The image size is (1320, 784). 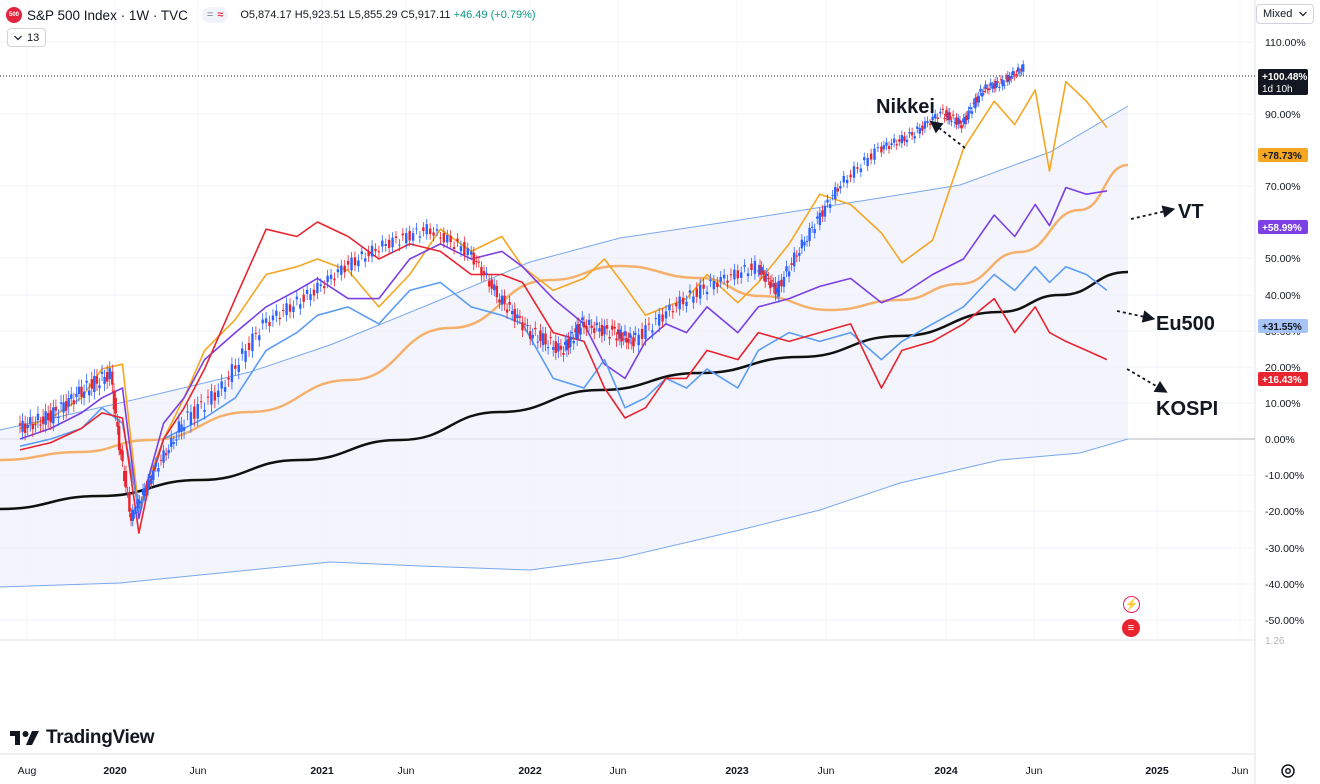 I want to click on annotation-arrow, so click(x=947, y=134).